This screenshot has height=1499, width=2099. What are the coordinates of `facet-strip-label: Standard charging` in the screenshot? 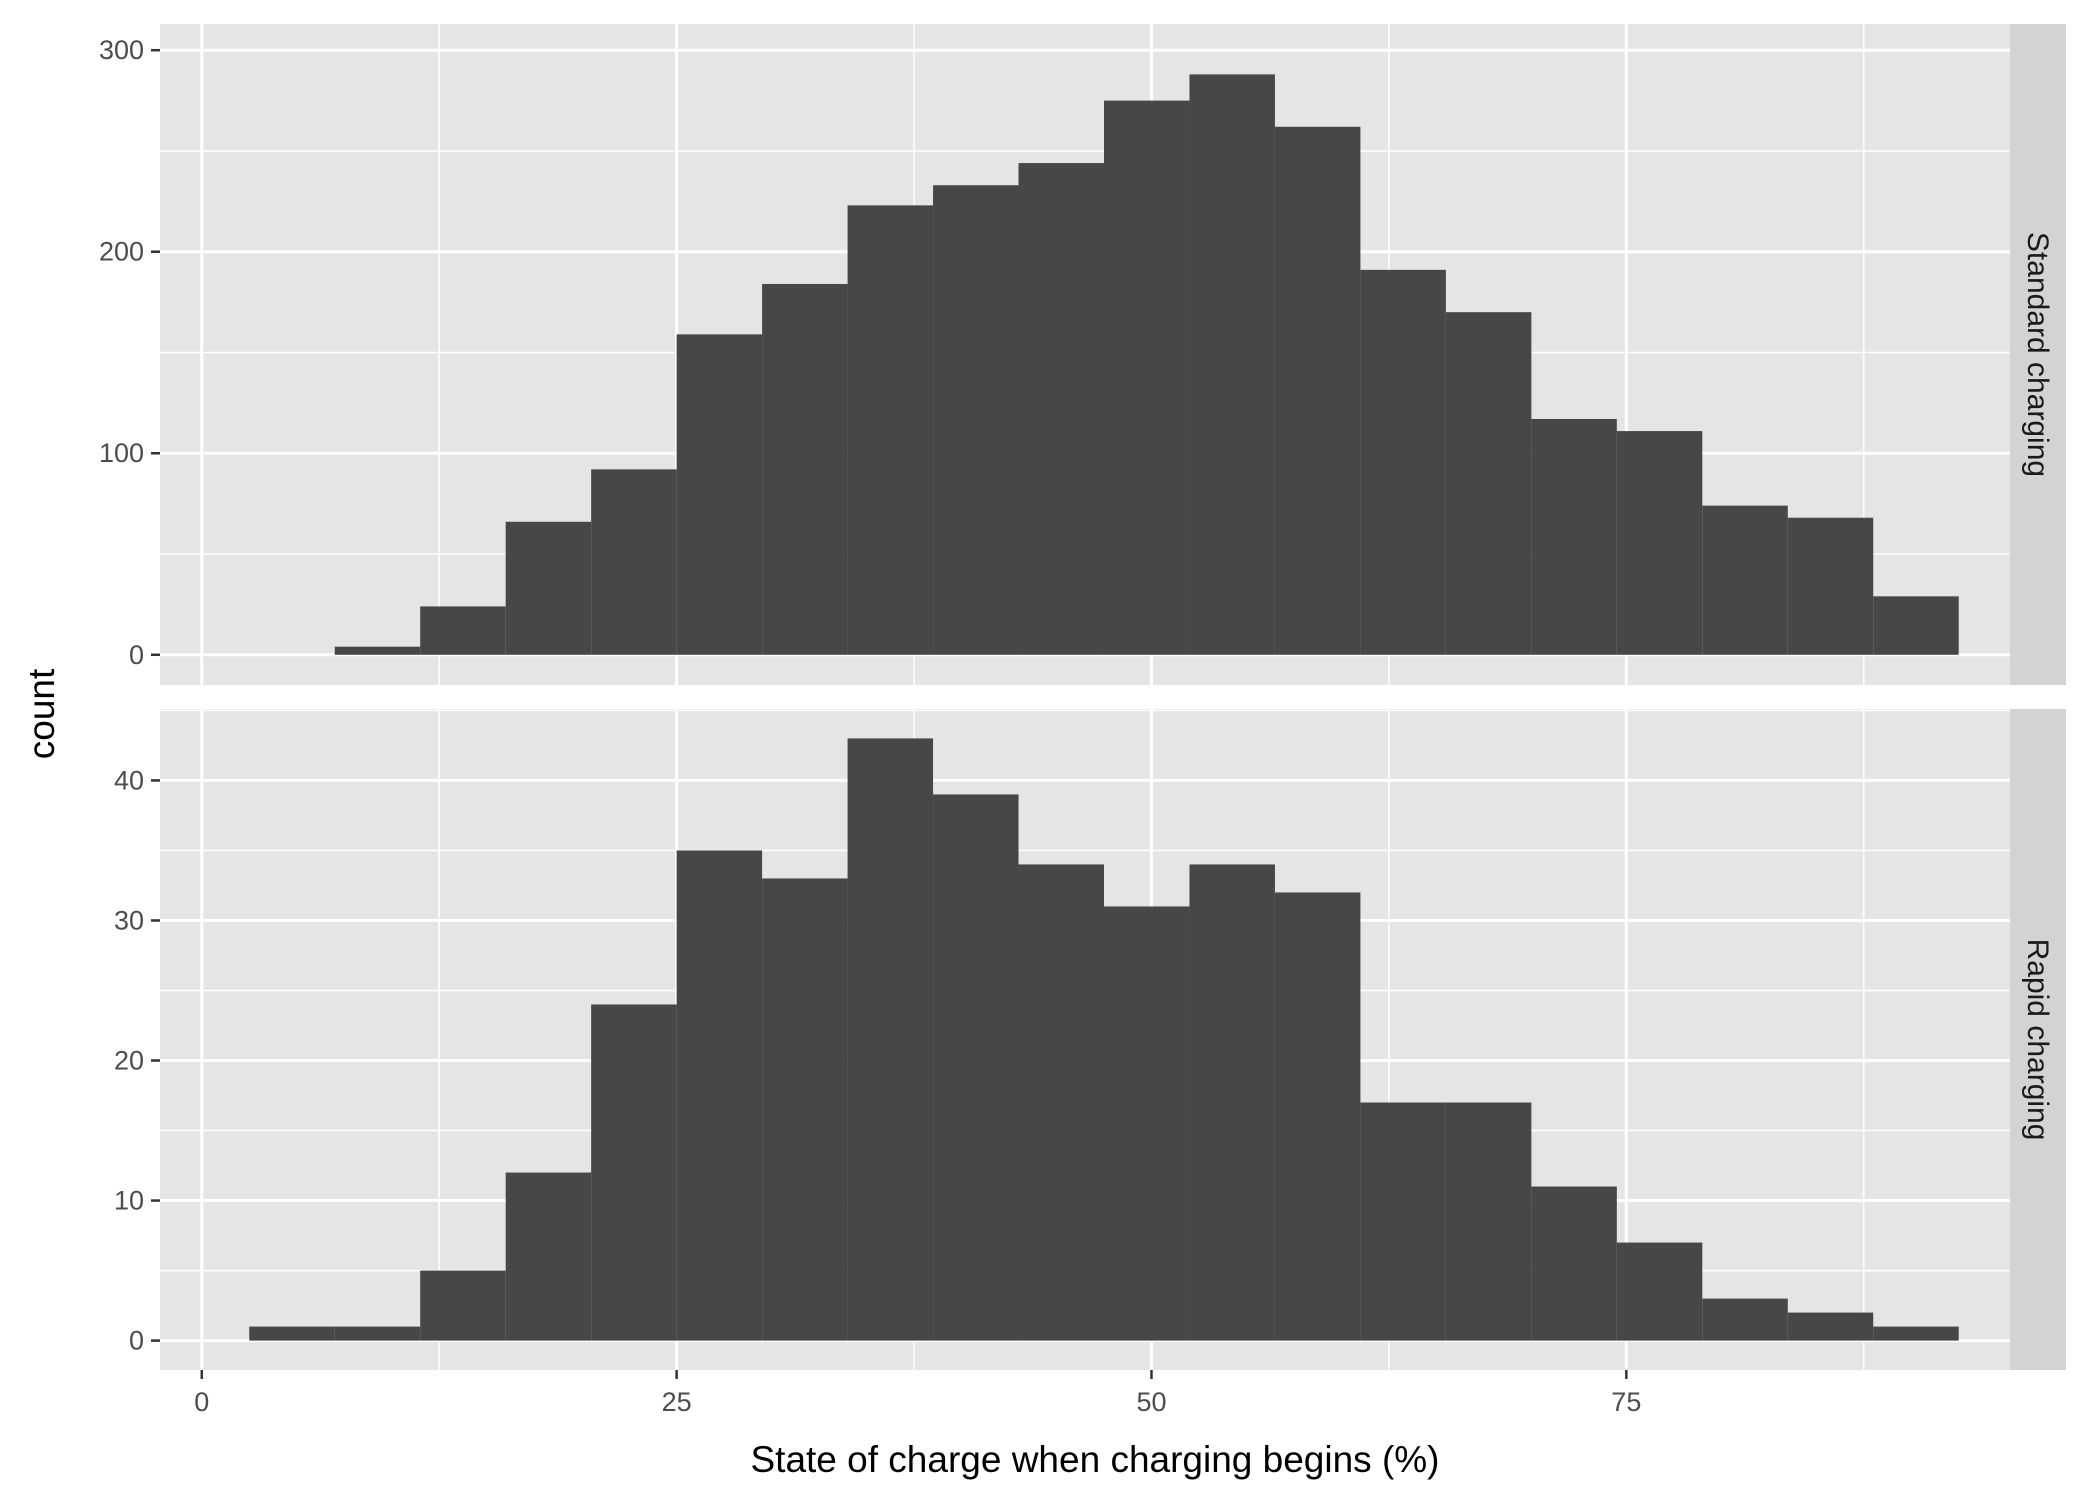 It's located at (2037, 354).